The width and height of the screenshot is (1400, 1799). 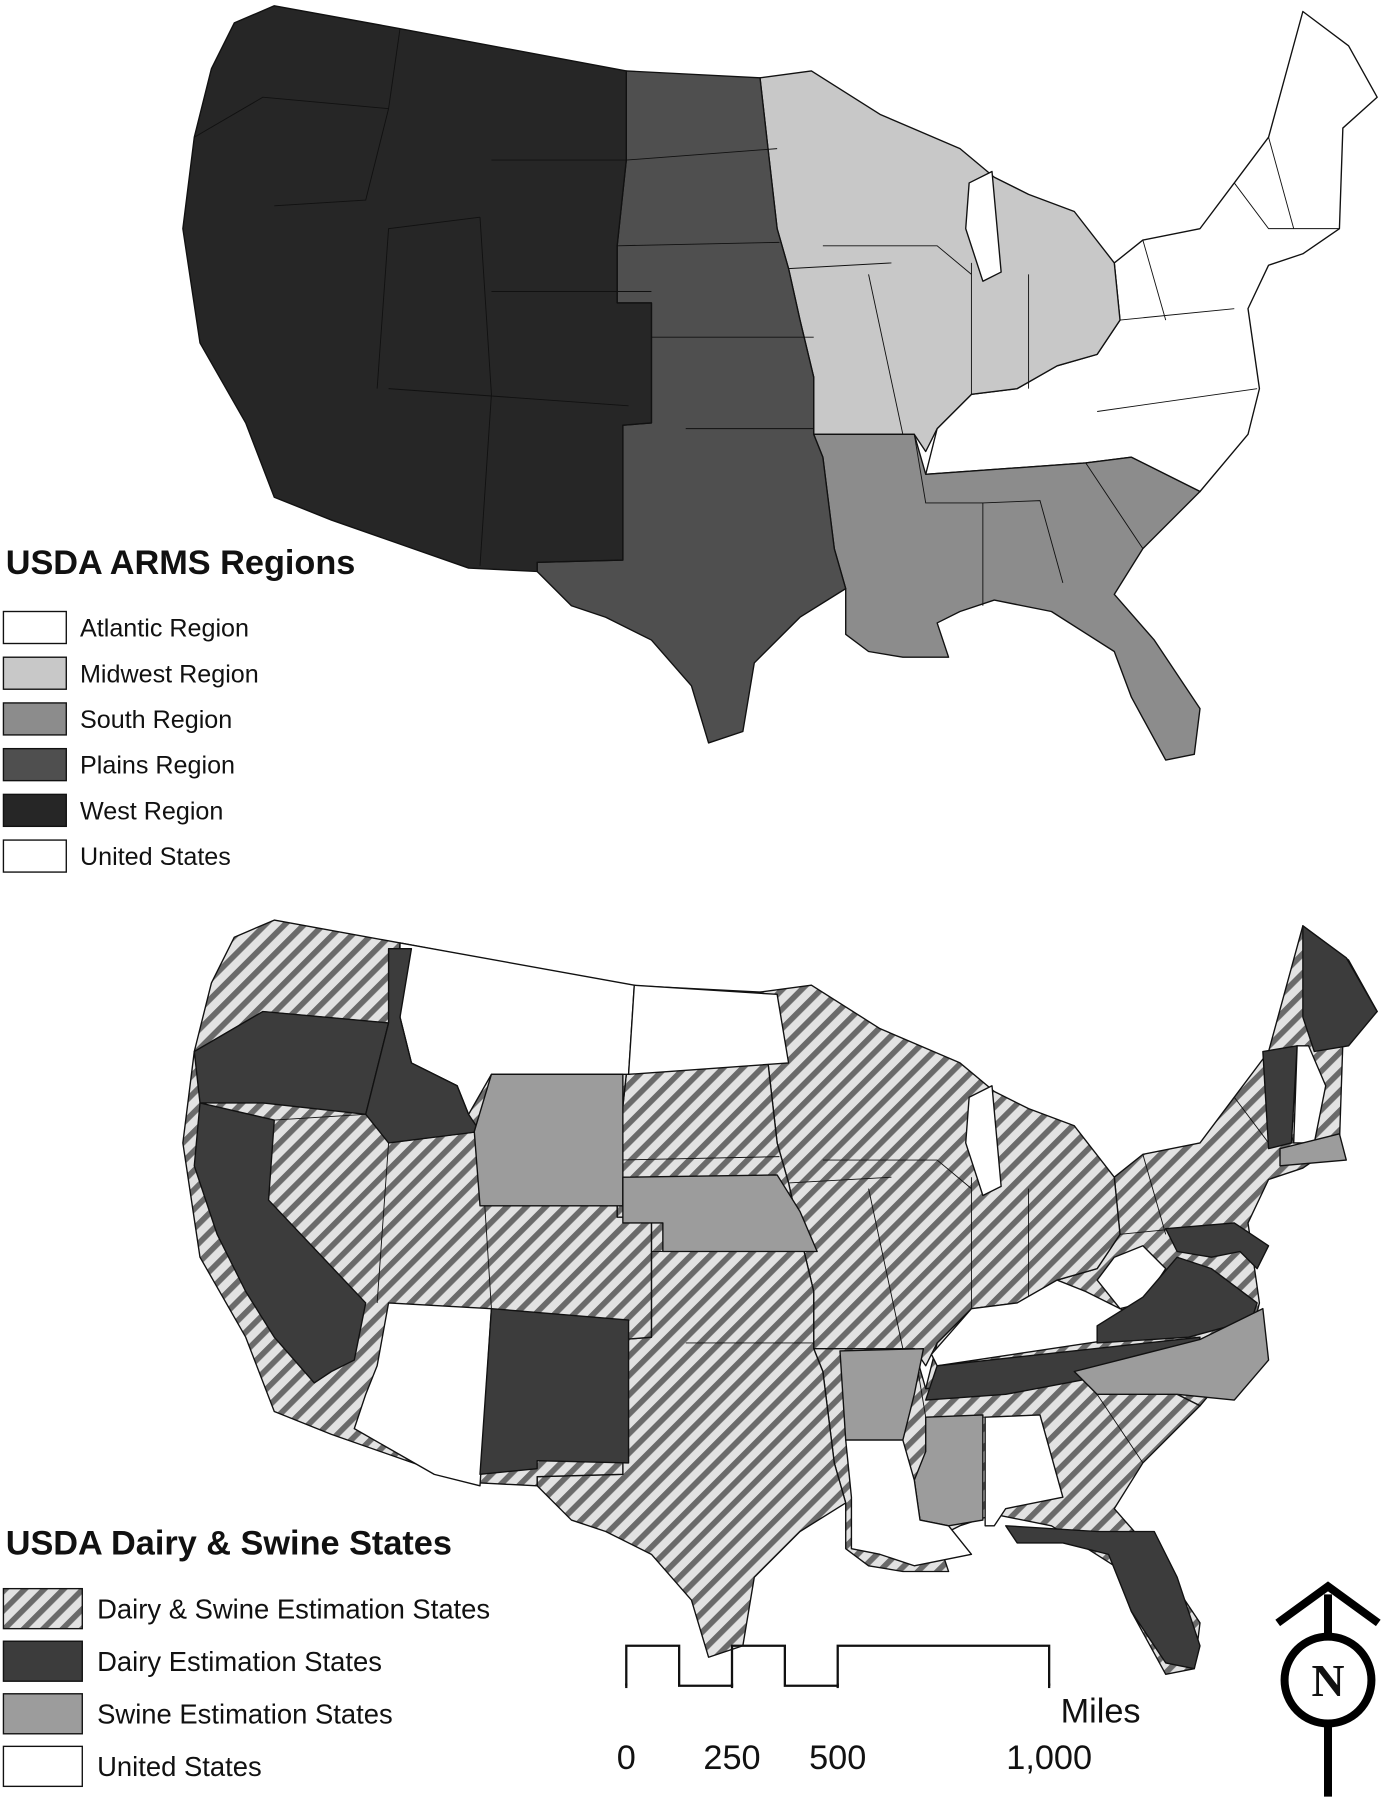 I want to click on legend-label: Midwest Region, so click(x=169, y=674).